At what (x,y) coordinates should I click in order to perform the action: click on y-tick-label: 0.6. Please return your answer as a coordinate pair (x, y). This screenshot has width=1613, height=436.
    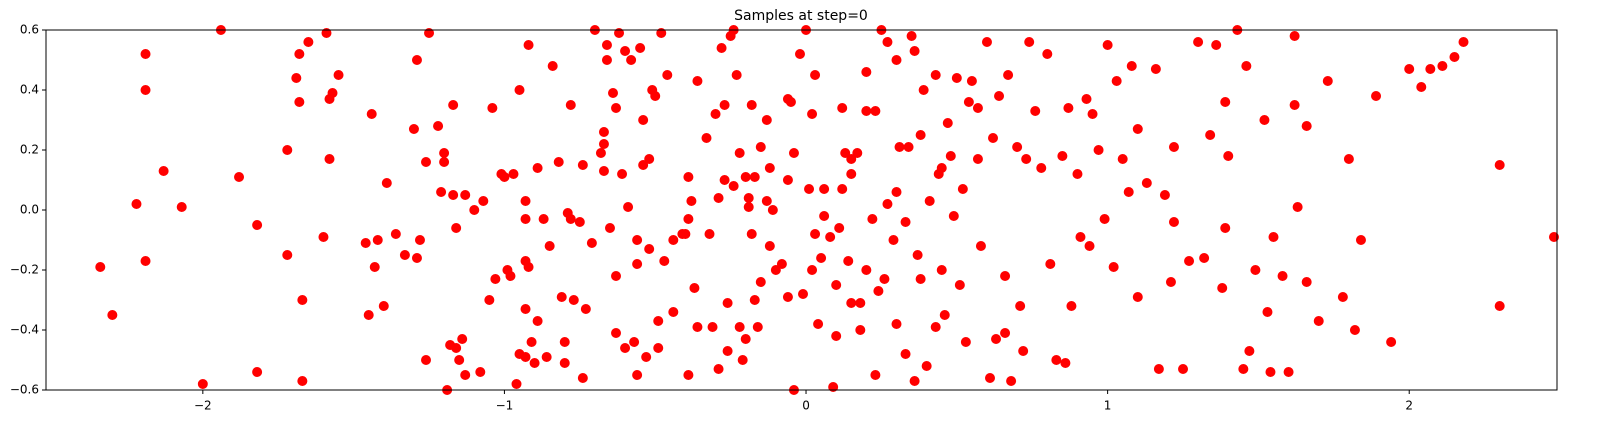
    Looking at the image, I should click on (29, 30).